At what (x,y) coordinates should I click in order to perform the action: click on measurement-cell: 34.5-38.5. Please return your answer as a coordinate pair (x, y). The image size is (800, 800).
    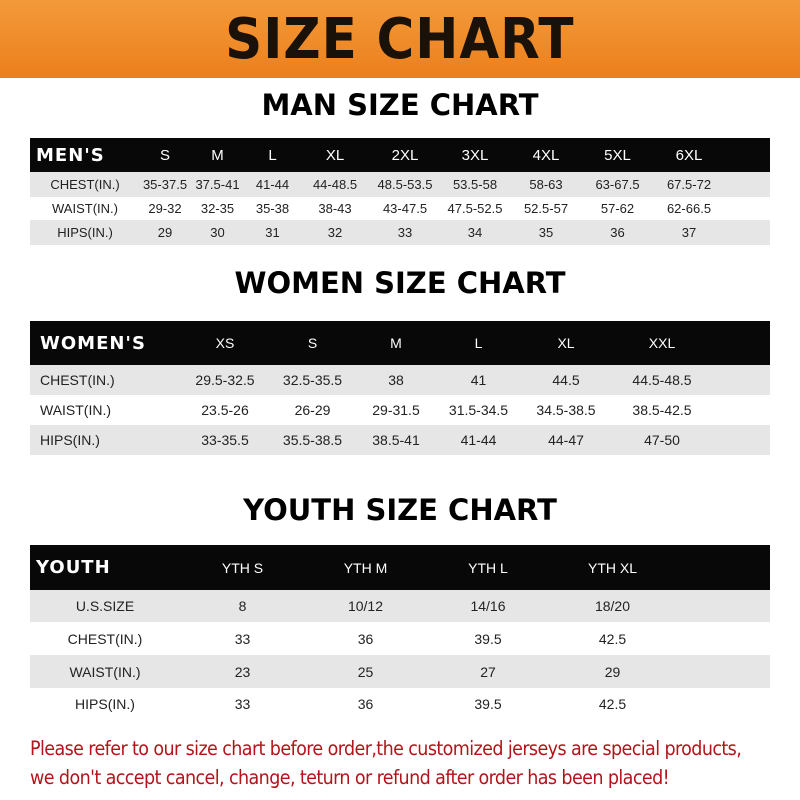
    Looking at the image, I should click on (566, 410).